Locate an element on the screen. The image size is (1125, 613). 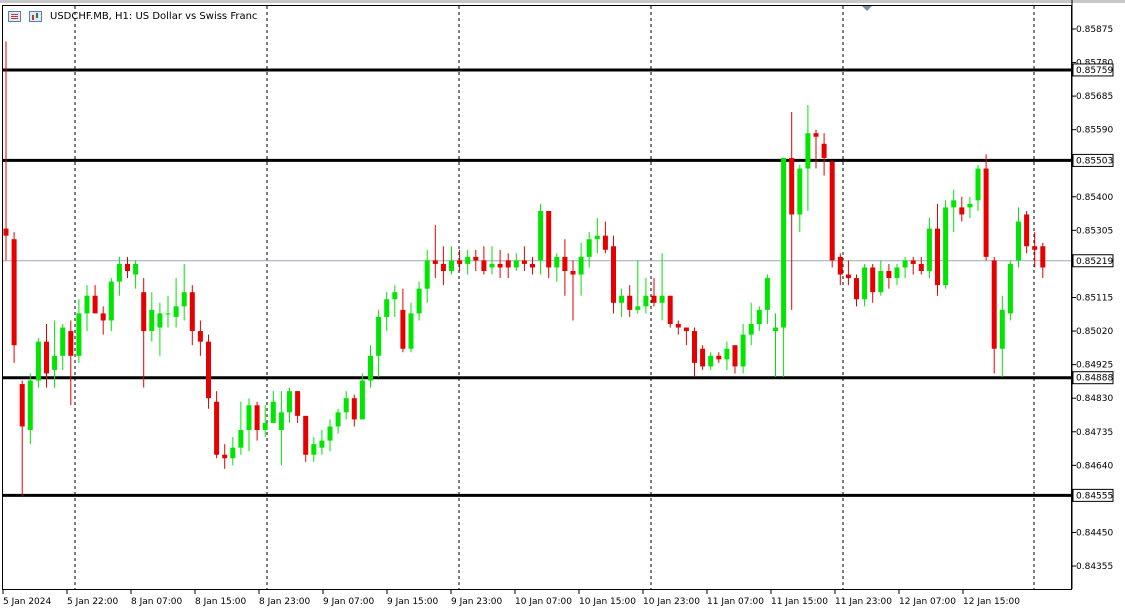
x-tick-label: 5 Jan 22:00 is located at coordinates (93, 602).